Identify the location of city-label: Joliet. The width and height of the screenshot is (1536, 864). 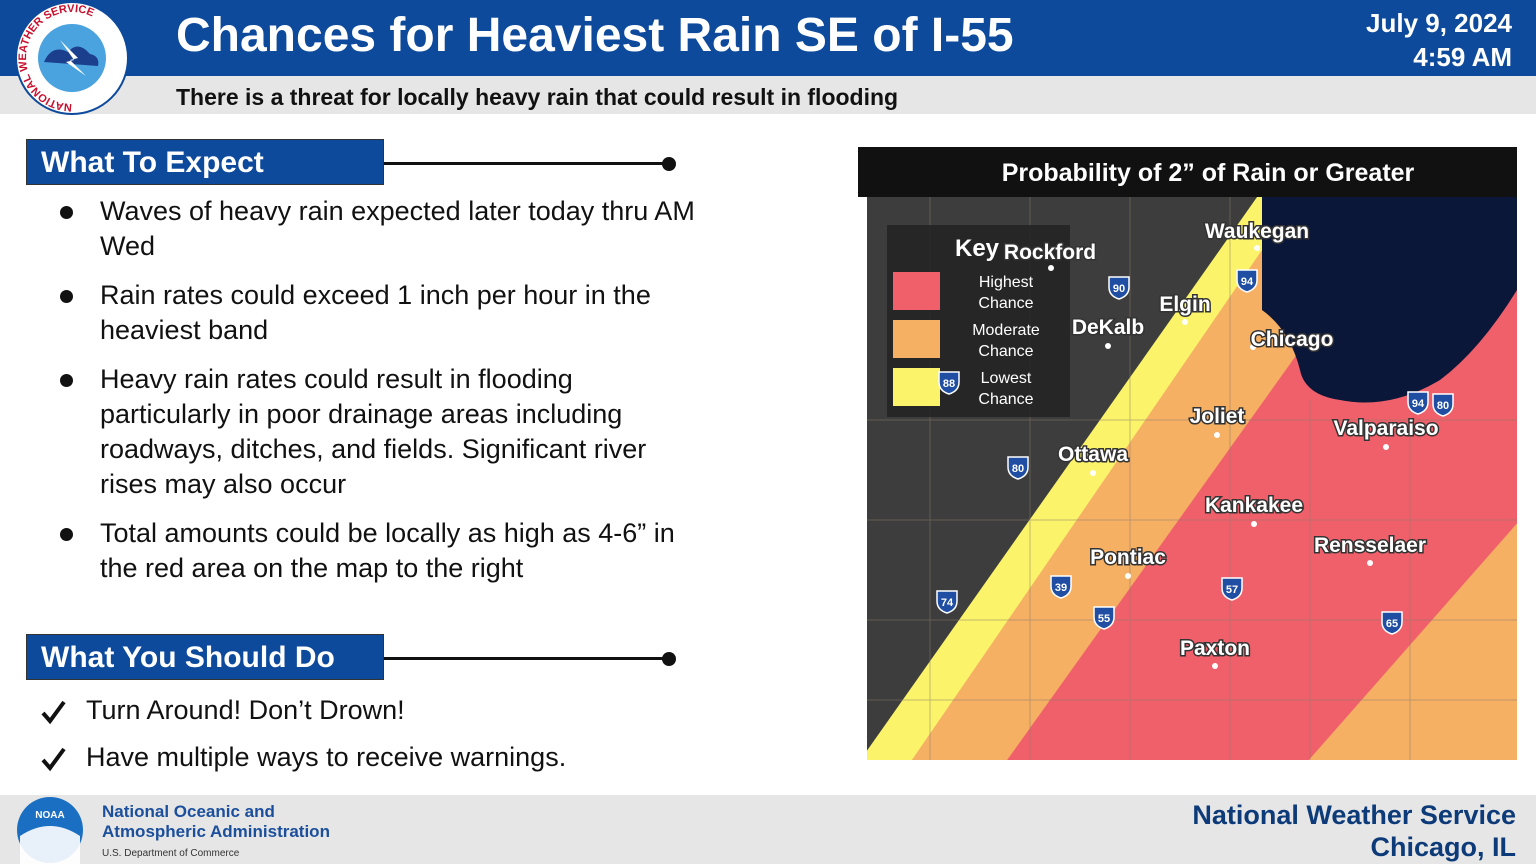
(1217, 416).